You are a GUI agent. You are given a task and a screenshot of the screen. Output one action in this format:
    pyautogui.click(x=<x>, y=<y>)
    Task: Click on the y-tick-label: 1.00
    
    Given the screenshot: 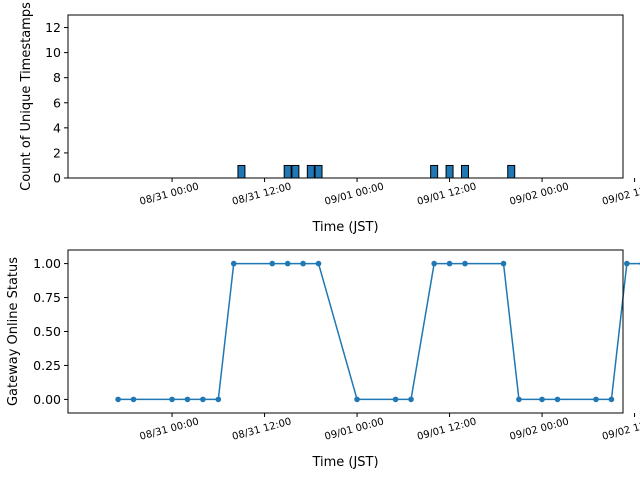 What is the action you would take?
    pyautogui.click(x=47, y=263)
    